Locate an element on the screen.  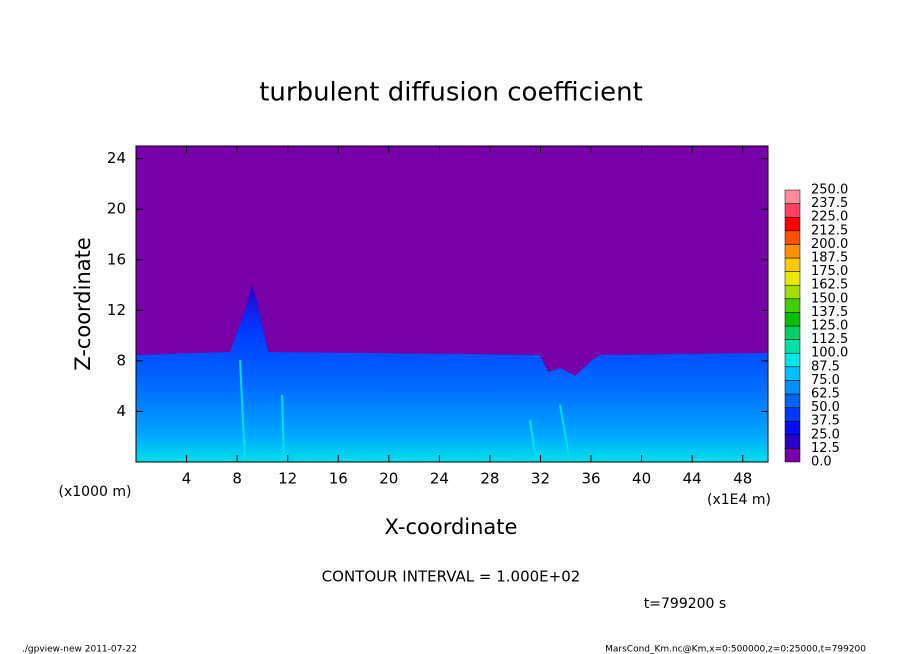
colorbar-label: 75.0 is located at coordinates (825, 380).